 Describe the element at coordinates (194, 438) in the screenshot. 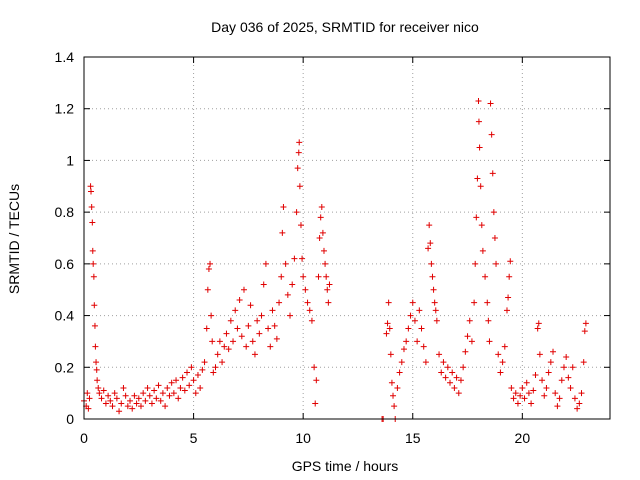

I see `x-tick-label: 5` at that location.